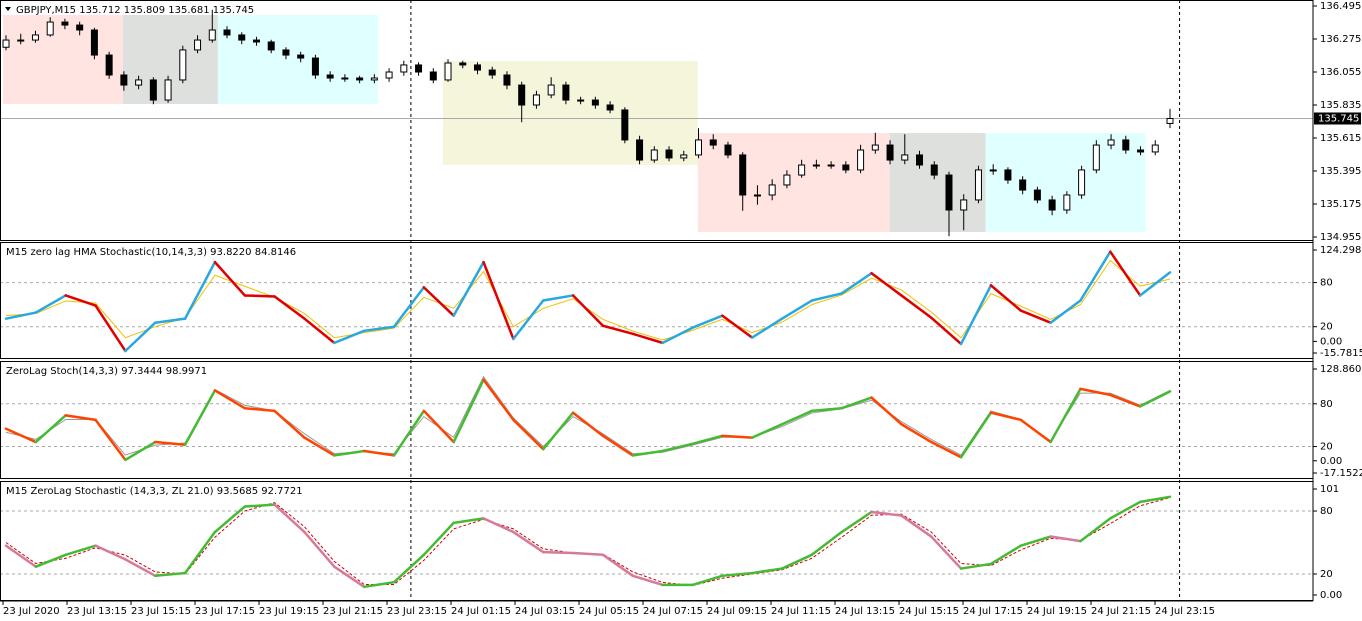  Describe the element at coordinates (289, 611) in the screenshot. I see `x-tick-label: 23 Jul 19:15` at that location.